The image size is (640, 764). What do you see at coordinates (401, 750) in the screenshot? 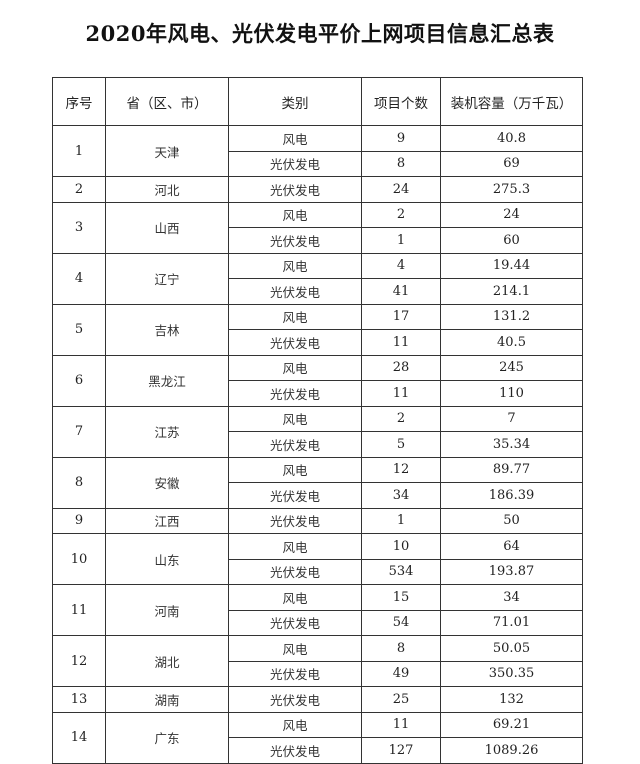
I see `project-count: 127` at bounding box center [401, 750].